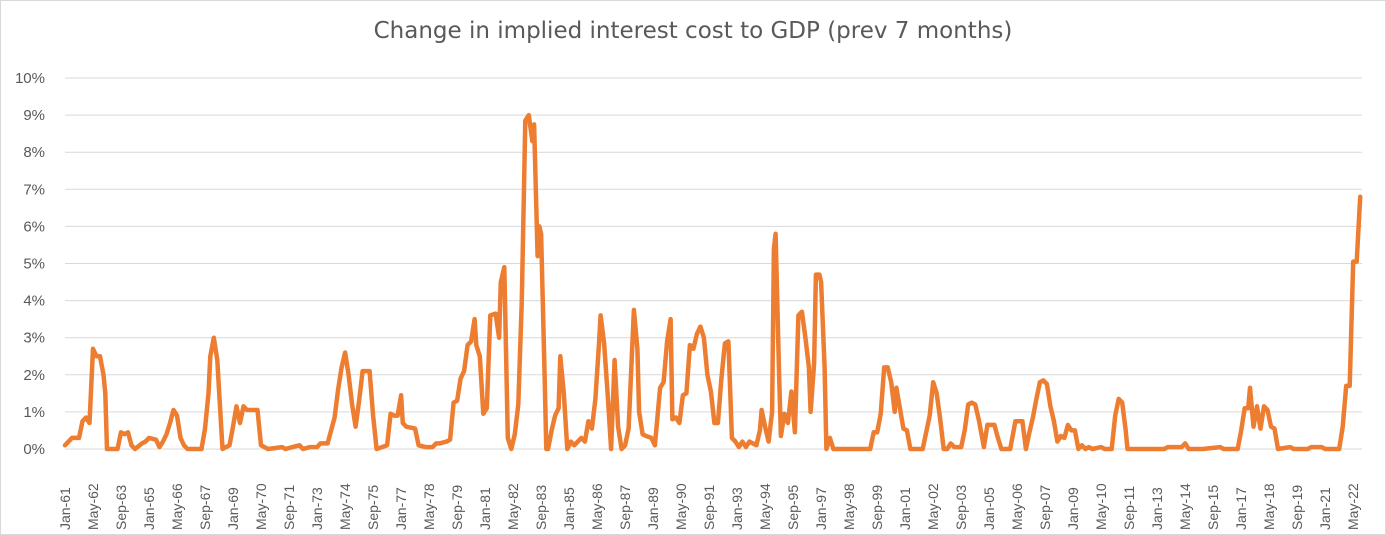  What do you see at coordinates (149, 508) in the screenshot?
I see `x-tick-label: Jan-65` at bounding box center [149, 508].